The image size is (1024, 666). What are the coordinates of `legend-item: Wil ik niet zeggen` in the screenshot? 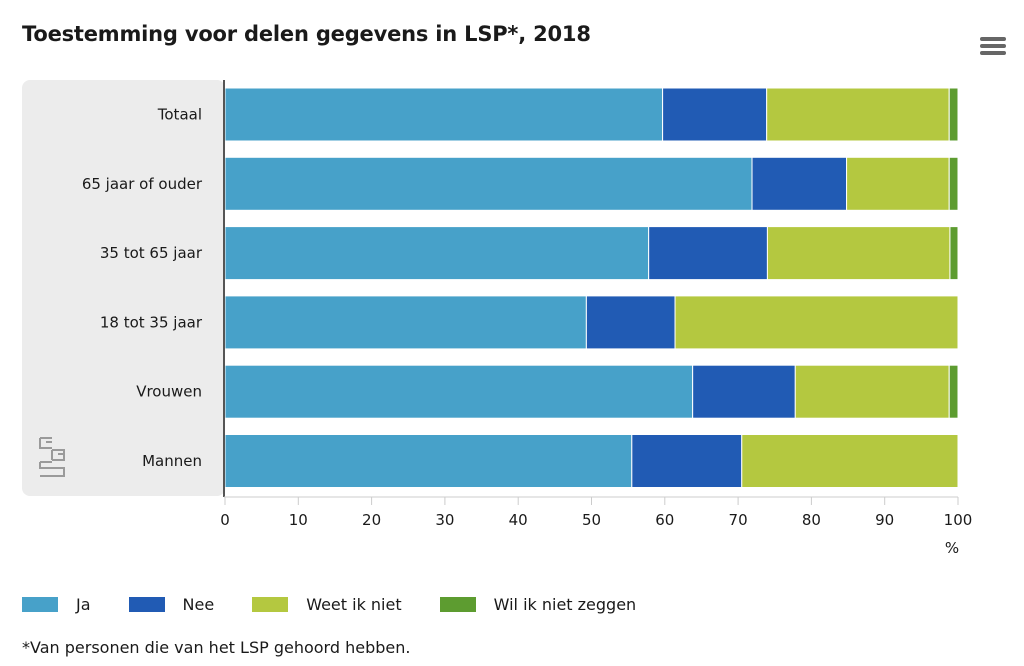 It's located at (538, 604).